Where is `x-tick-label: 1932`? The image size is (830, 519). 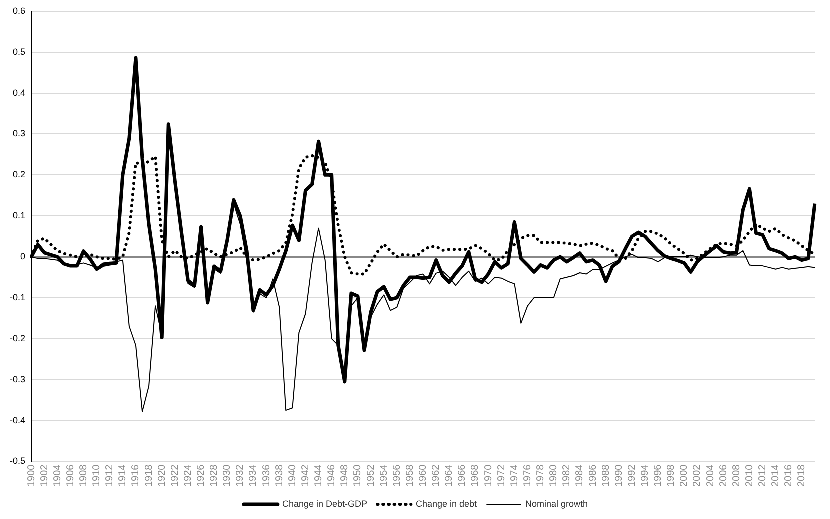
x-tick-label: 1932 is located at coordinates (240, 476).